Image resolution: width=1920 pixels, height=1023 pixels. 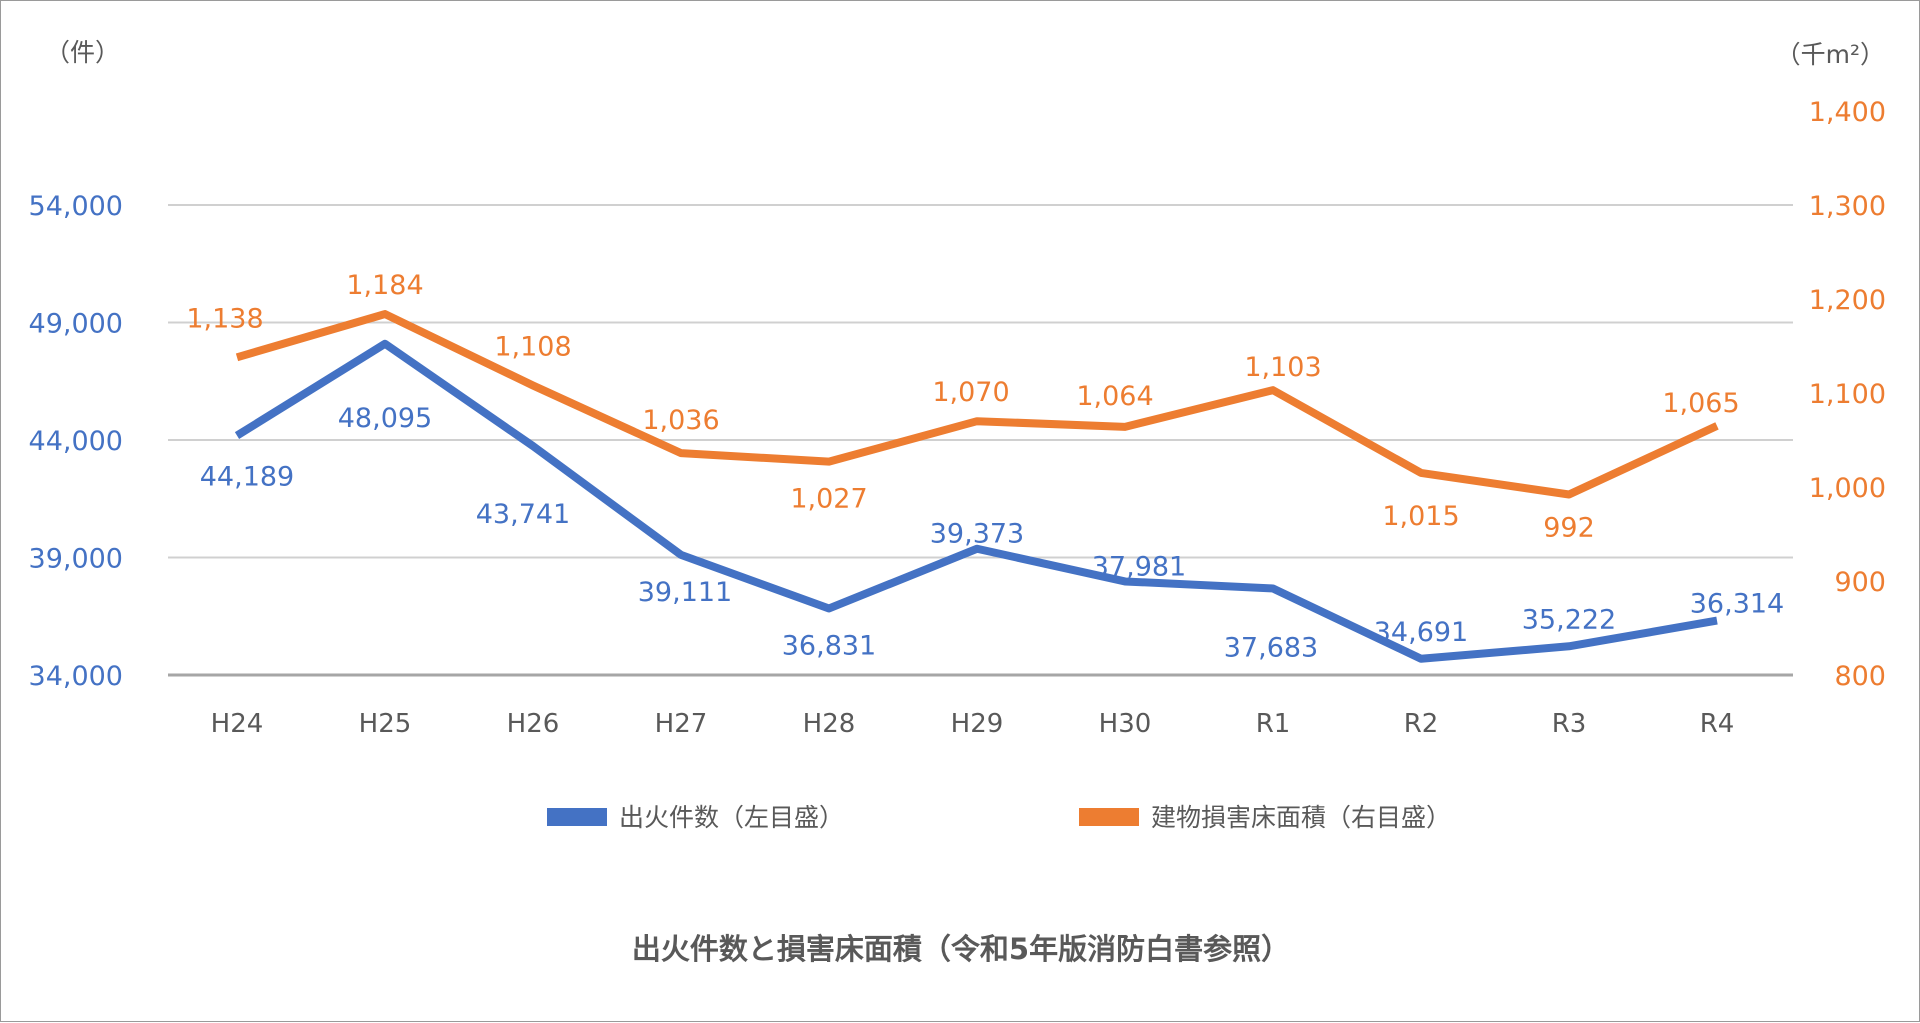 What do you see at coordinates (1420, 516) in the screenshot?
I see `data-label: 1,015` at bounding box center [1420, 516].